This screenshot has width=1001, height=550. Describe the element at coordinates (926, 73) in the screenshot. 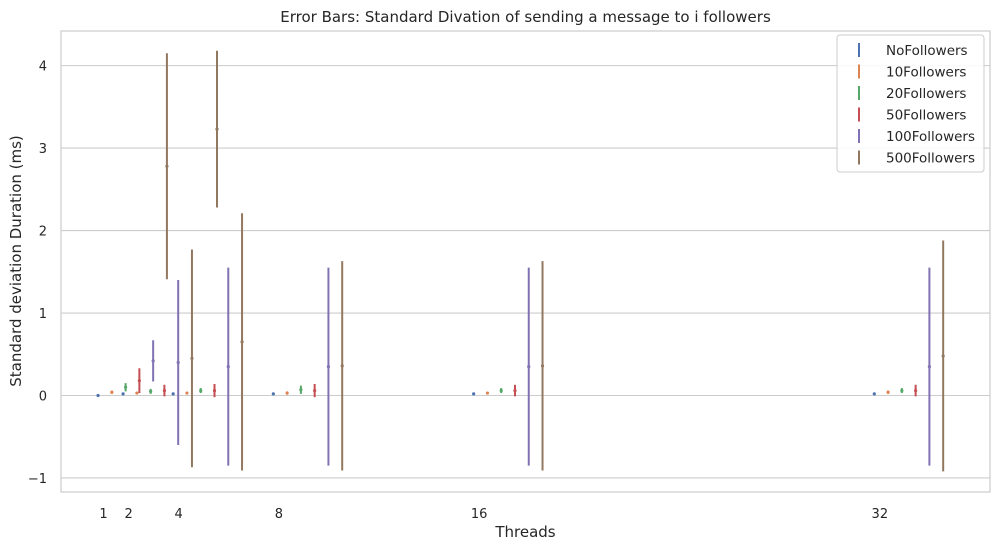

I see `legend-label: 10Followers` at that location.